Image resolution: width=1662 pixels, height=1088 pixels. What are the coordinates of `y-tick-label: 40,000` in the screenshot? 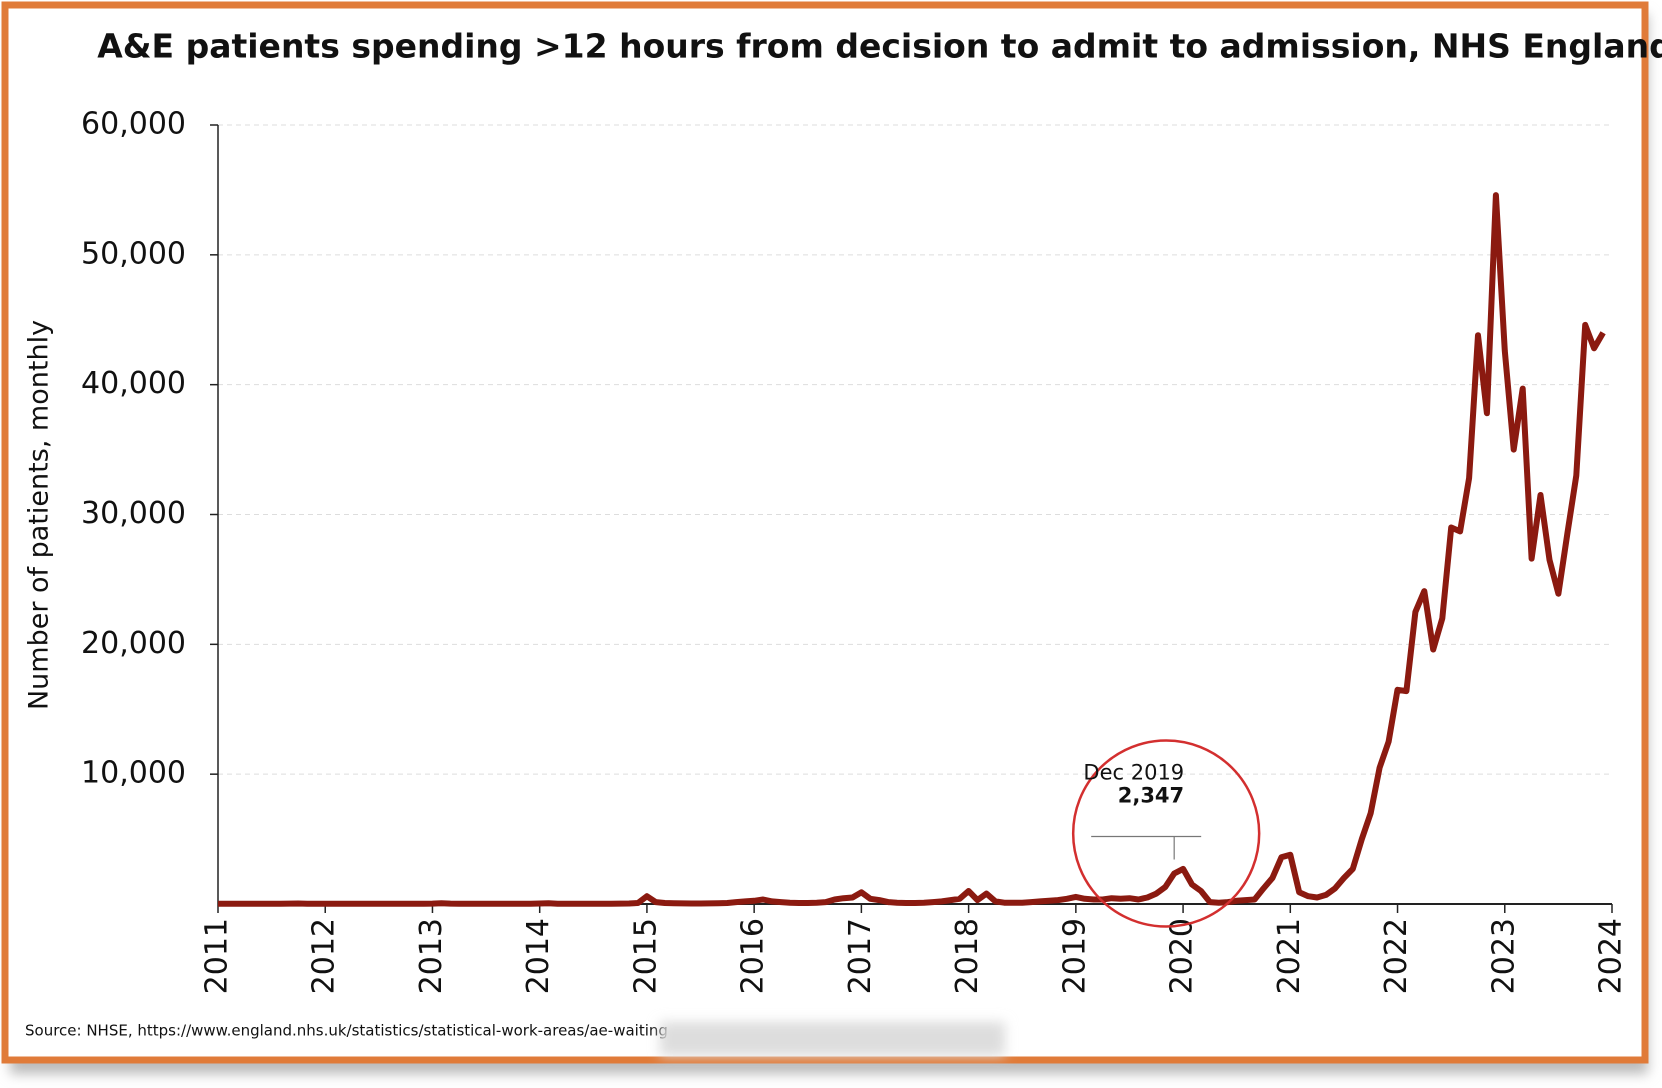 It's located at (133, 383).